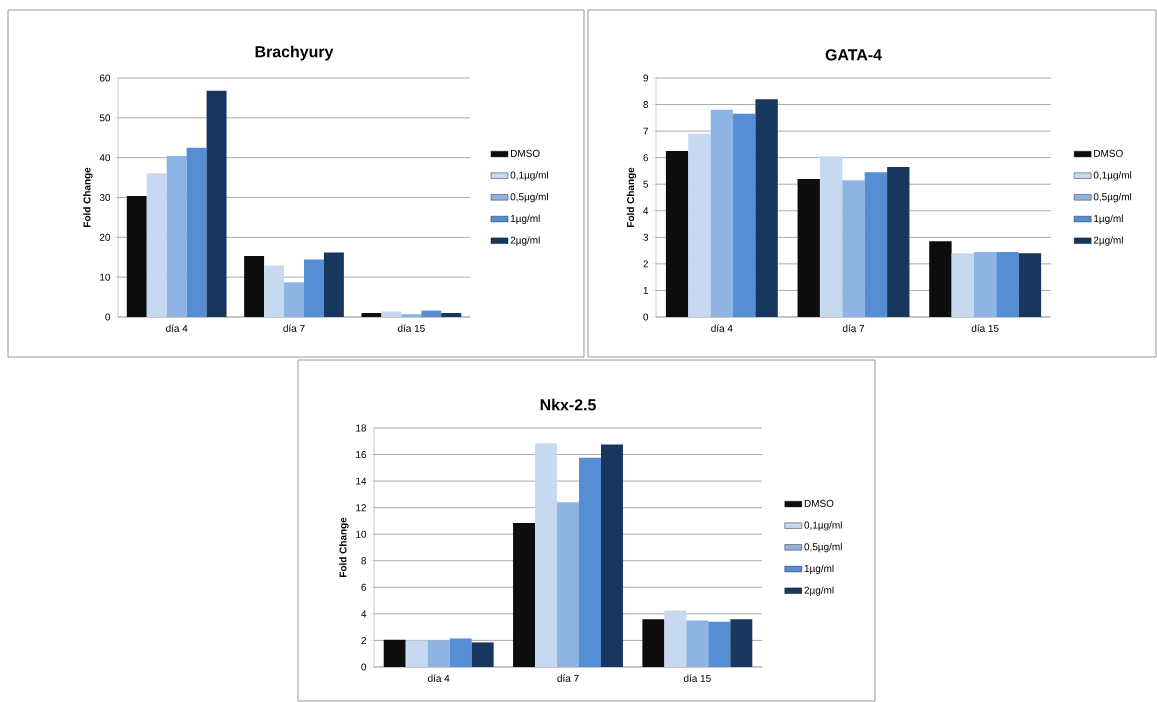 The width and height of the screenshot is (1157, 702). What do you see at coordinates (853, 55) in the screenshot?
I see `chart-title: GATA-4` at bounding box center [853, 55].